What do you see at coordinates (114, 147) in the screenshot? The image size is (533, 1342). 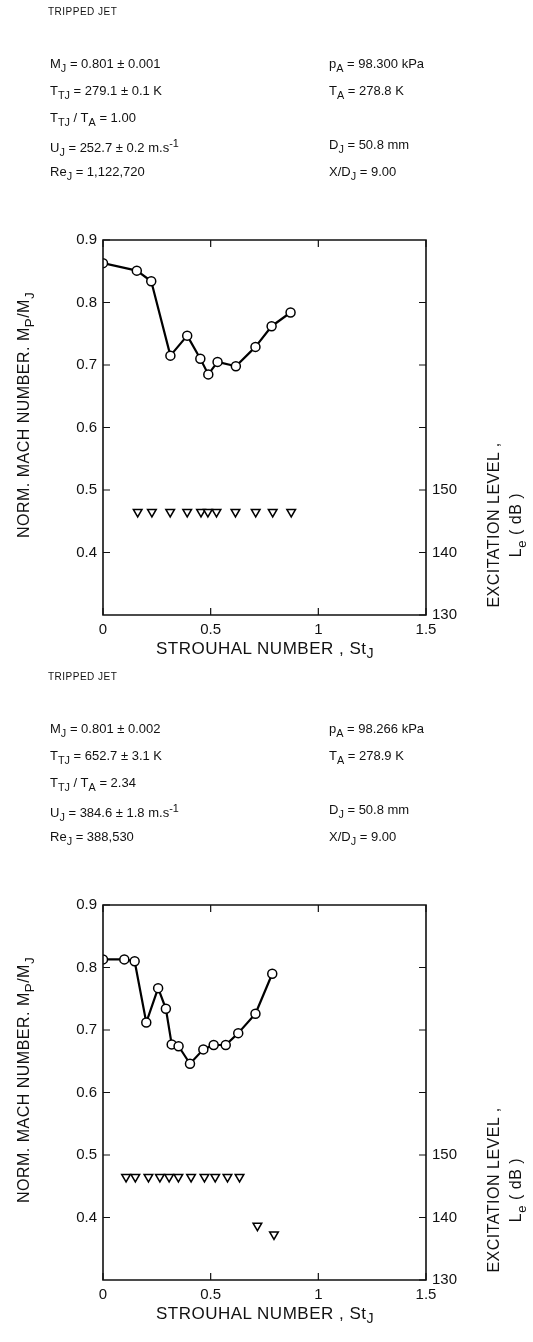 I see `text: U$_{J}$ = 252.7 ± 0.2 m.s$^{-1}$` at bounding box center [114, 147].